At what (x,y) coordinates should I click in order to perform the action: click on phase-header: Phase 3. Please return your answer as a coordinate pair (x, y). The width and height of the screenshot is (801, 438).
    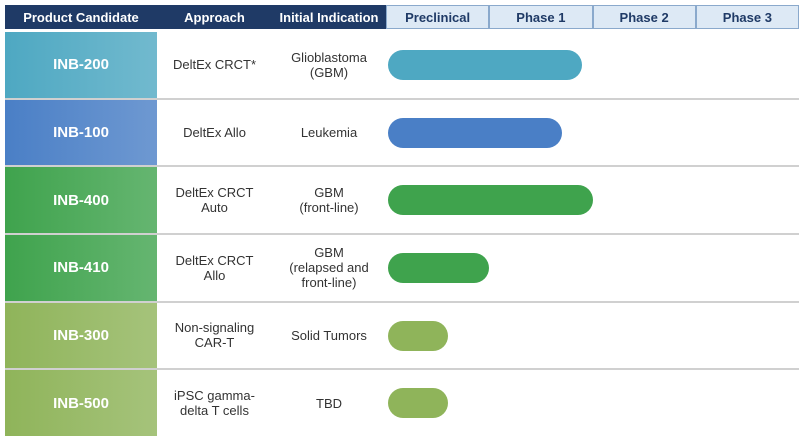
    Looking at the image, I should click on (747, 17).